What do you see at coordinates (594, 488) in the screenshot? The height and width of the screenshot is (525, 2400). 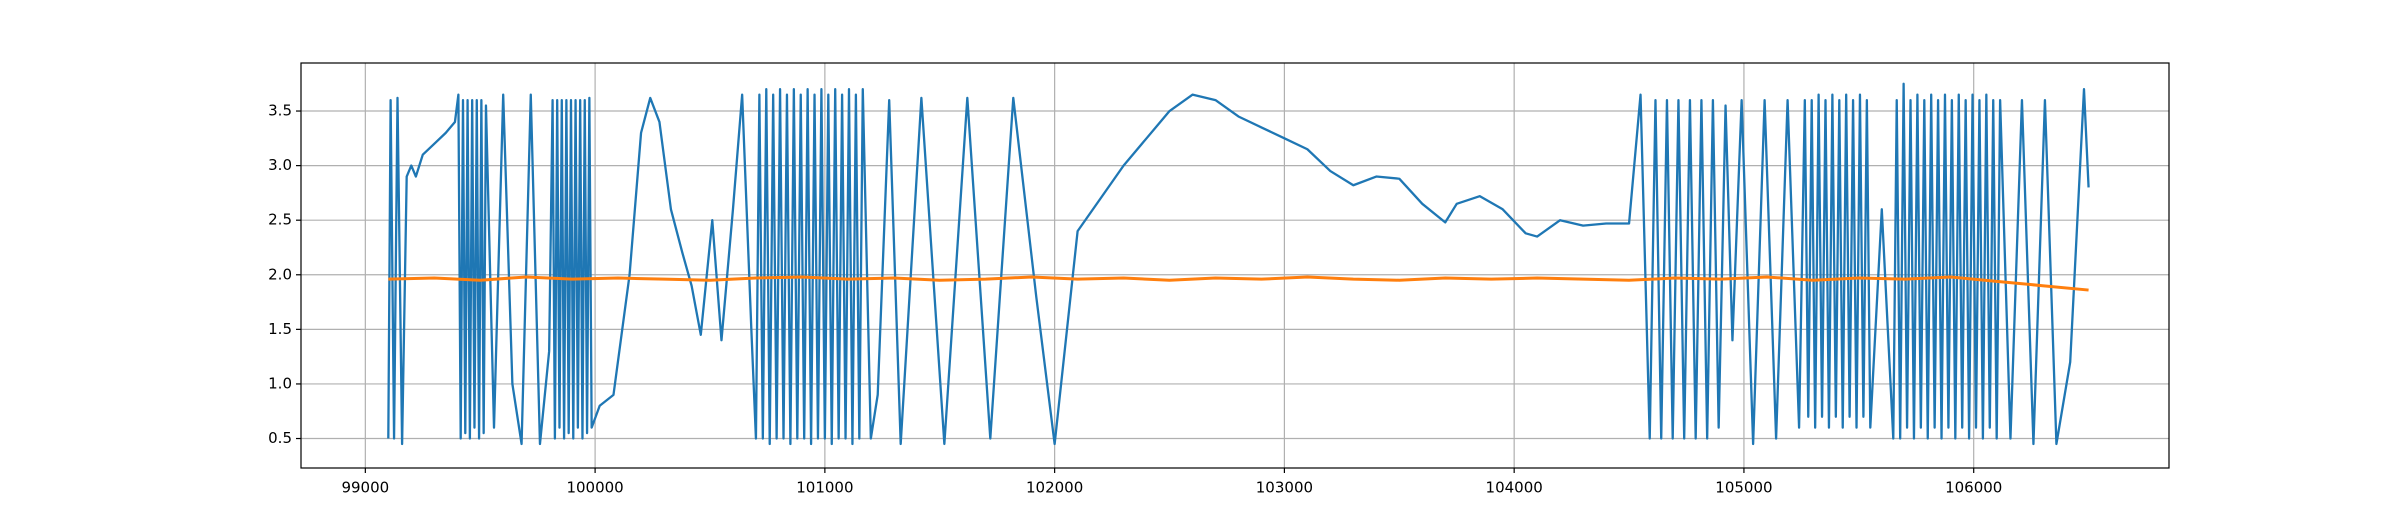 I see `x-tick-label: 100000` at bounding box center [594, 488].